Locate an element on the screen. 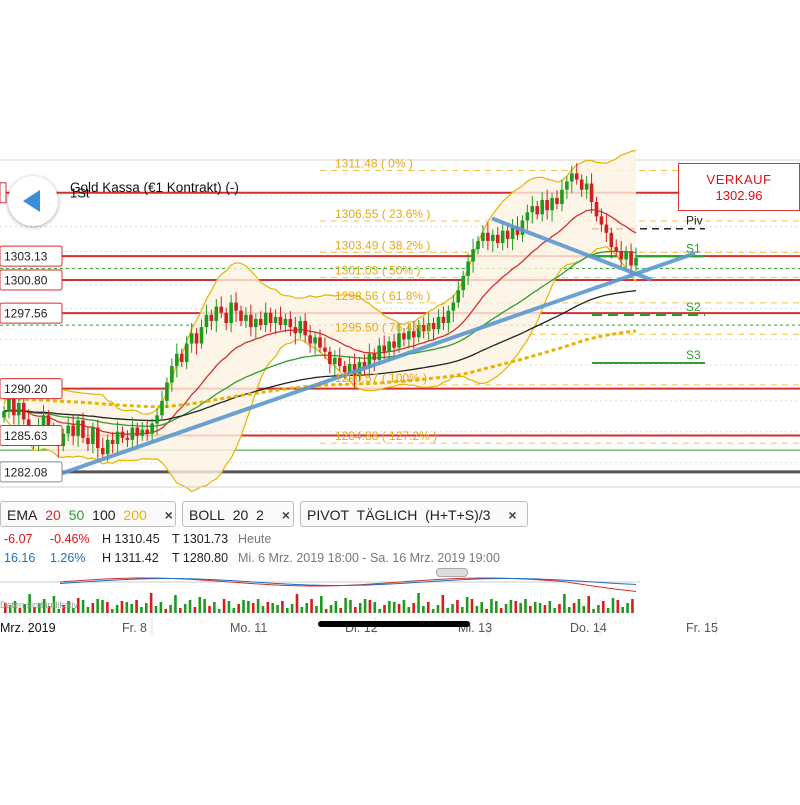  range-slider-handle is located at coordinates (452, 572).